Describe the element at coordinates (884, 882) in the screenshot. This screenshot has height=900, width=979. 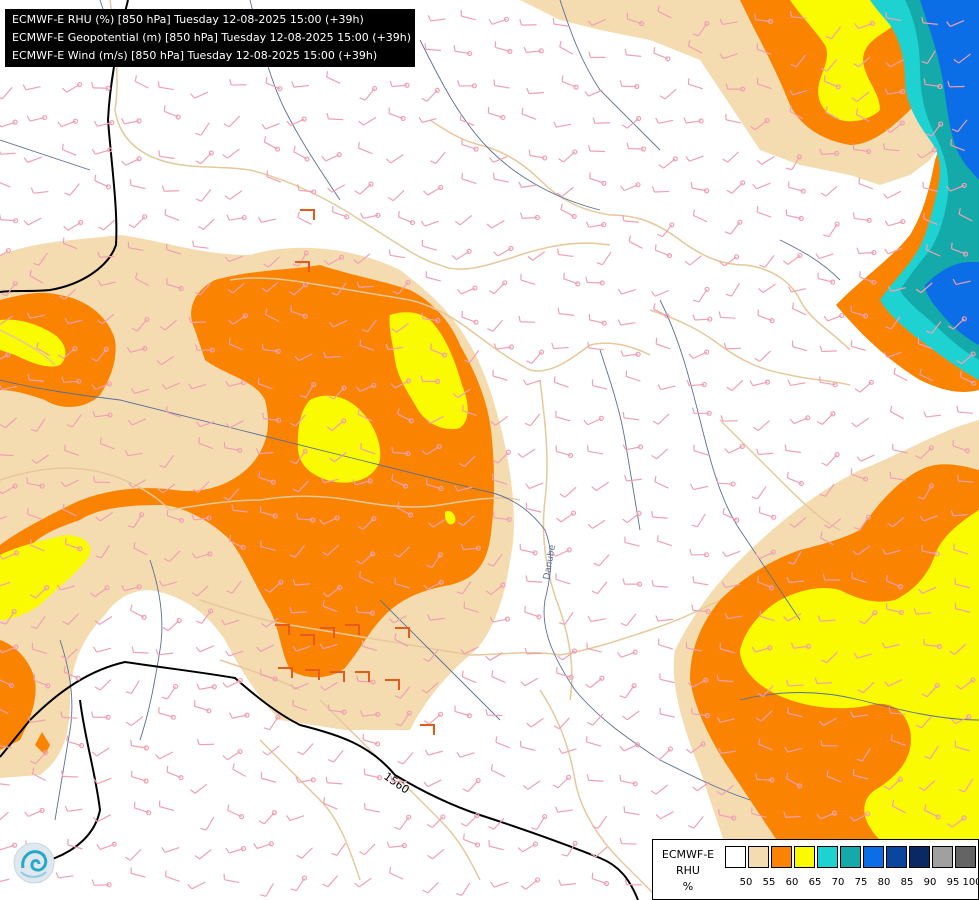
I see `legend-tick-80: 80` at that location.